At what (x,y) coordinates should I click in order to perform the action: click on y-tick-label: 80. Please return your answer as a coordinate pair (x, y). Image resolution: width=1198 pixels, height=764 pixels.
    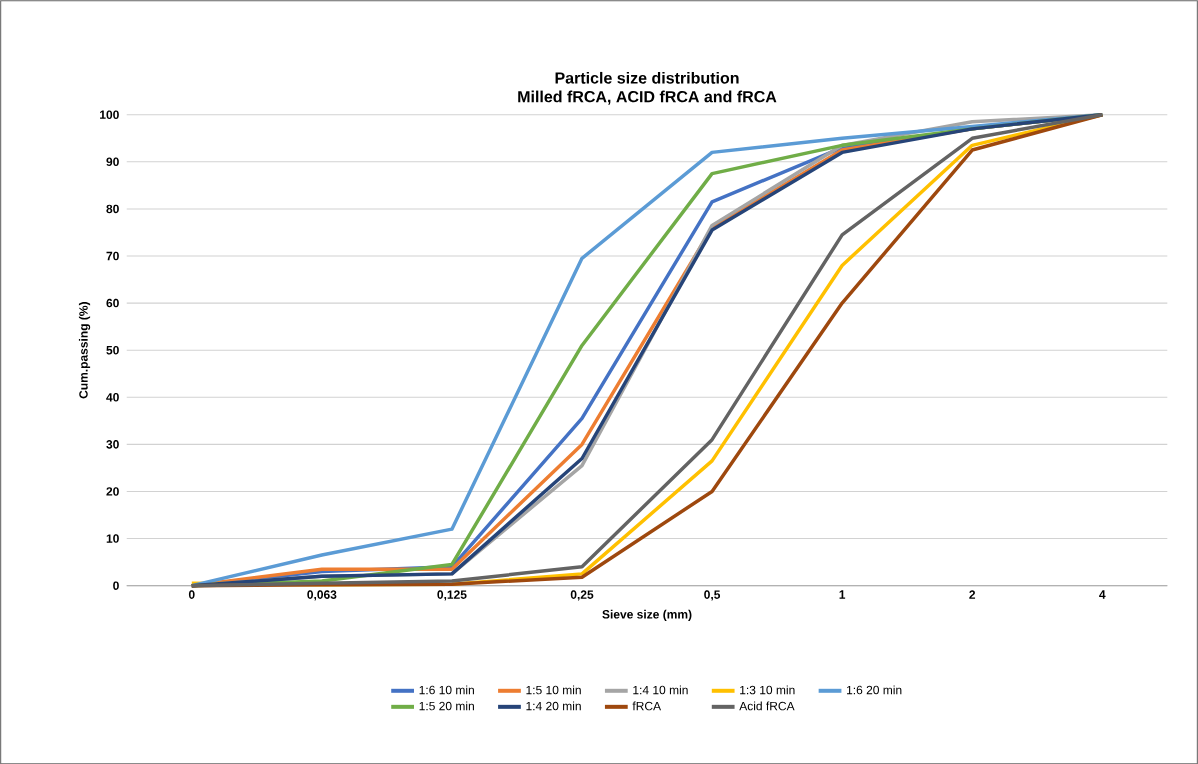
    Looking at the image, I should click on (112, 208).